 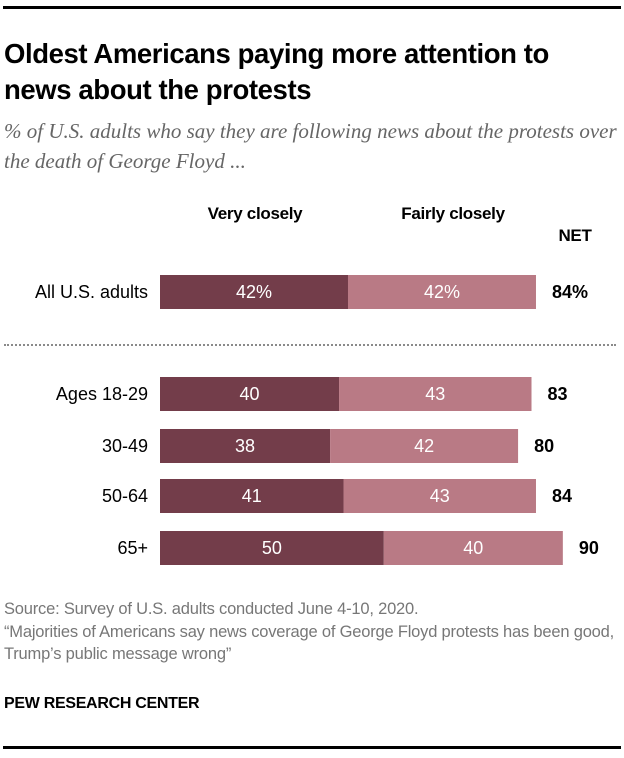 What do you see at coordinates (132, 548) in the screenshot?
I see `category-label: 65+` at bounding box center [132, 548].